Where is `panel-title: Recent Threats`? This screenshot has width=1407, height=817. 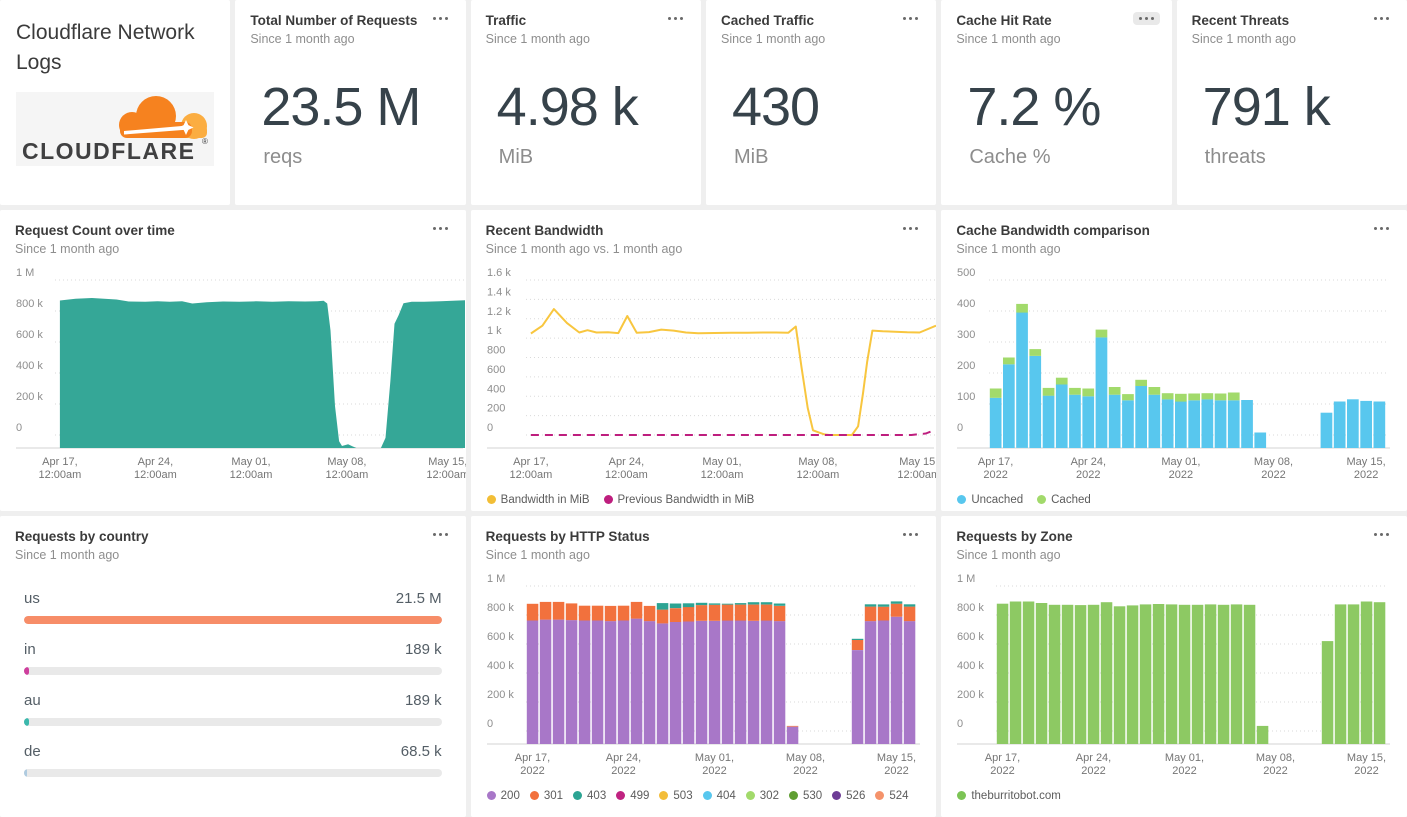 panel-title: Recent Threats is located at coordinates (1240, 20).